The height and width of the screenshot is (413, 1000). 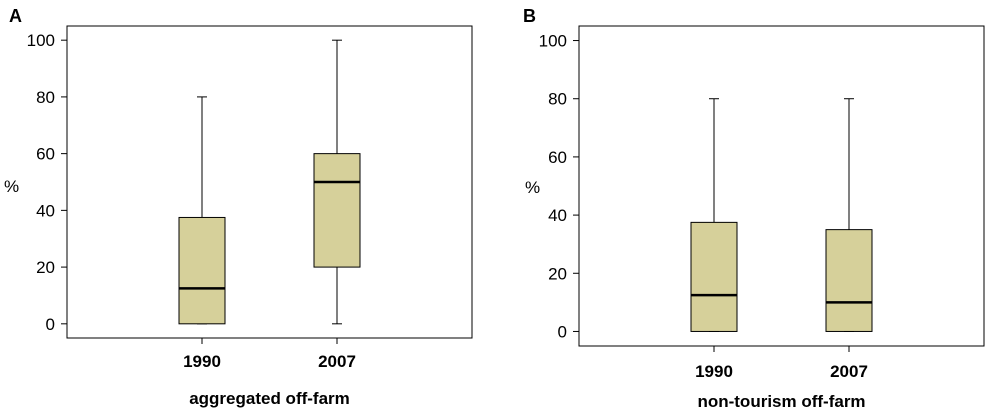 What do you see at coordinates (15, 16) in the screenshot?
I see `panel-letter: A` at bounding box center [15, 16].